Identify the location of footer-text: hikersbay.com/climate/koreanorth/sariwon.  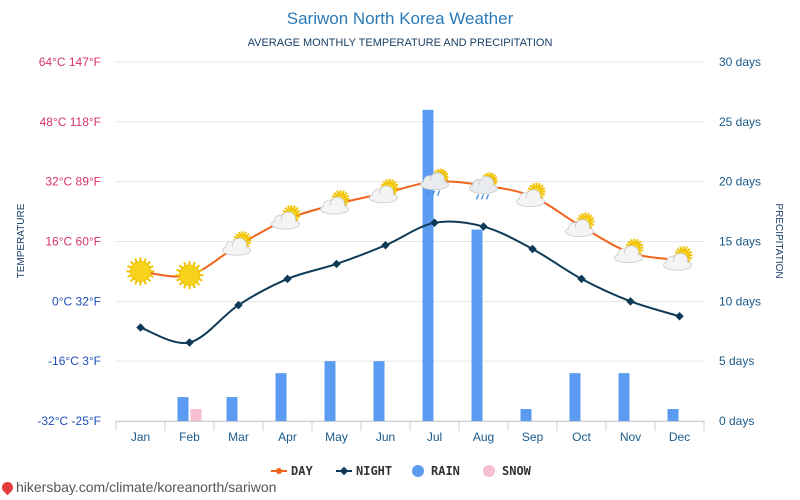
(146, 487).